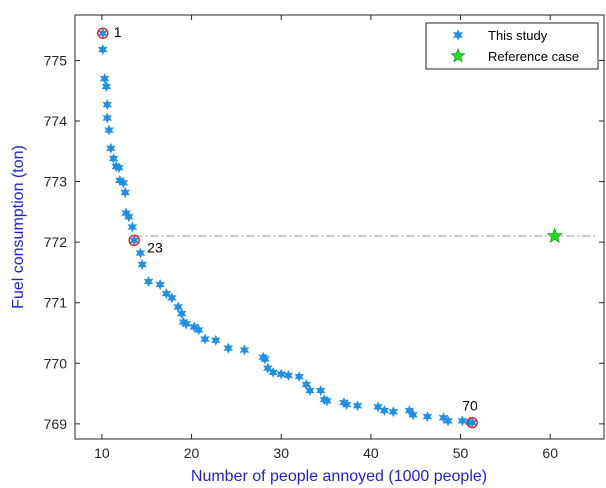 The height and width of the screenshot is (488, 606). I want to click on y-tick-label: 772, so click(56, 242).